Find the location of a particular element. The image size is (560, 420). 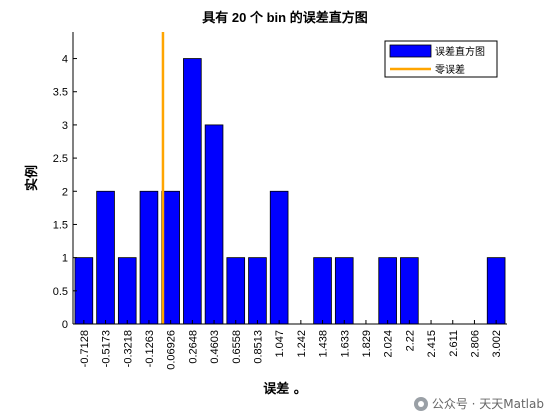

legend: 误差直方图 零误差 is located at coordinates (441, 59).